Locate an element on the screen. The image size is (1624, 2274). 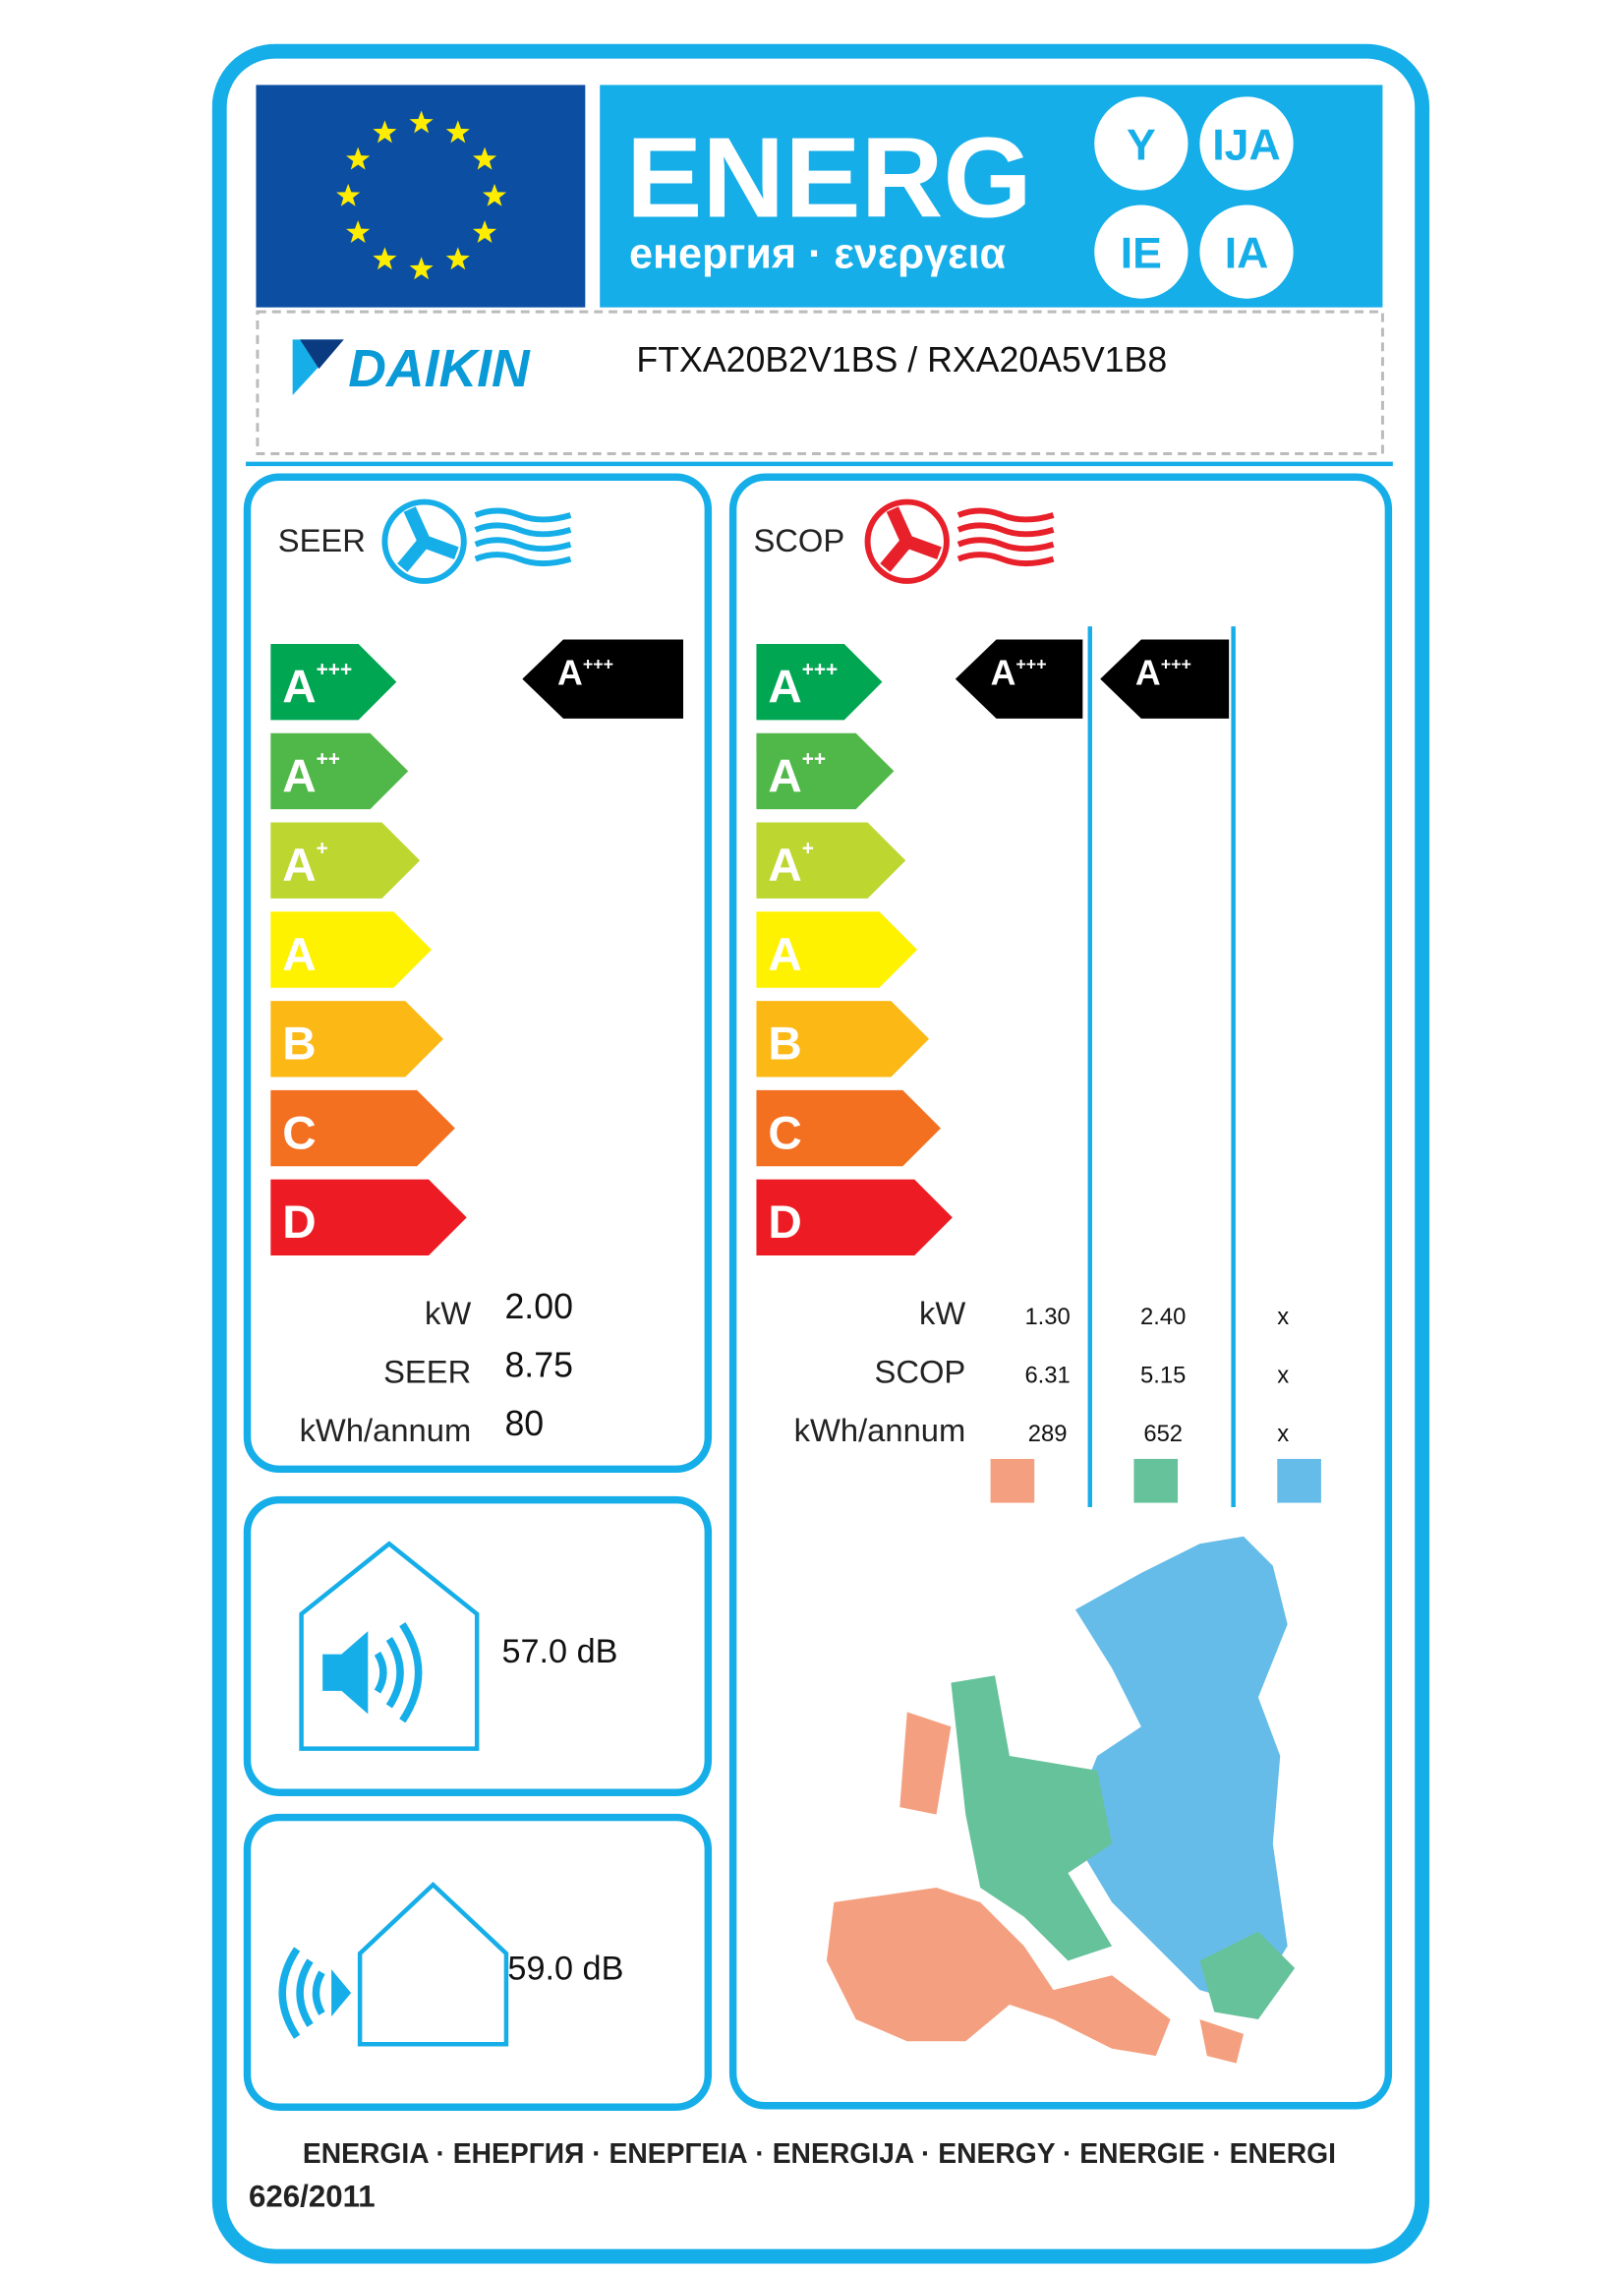
suffix-circle is located at coordinates (1246, 143).